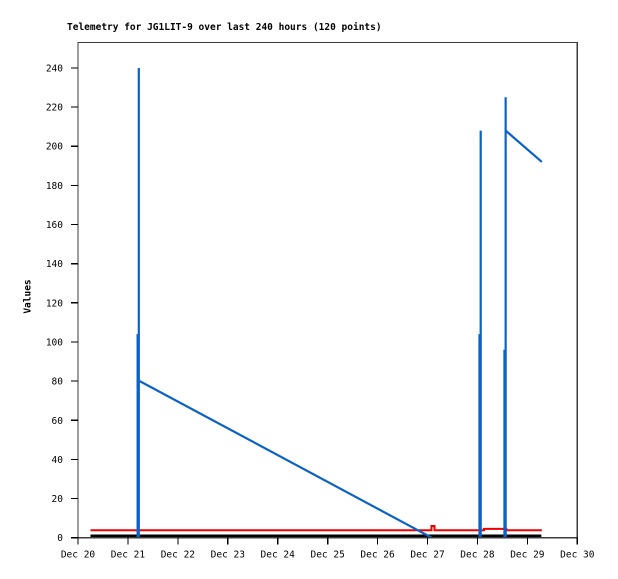  What do you see at coordinates (54, 225) in the screenshot?
I see `y-tick-label: 160` at bounding box center [54, 225].